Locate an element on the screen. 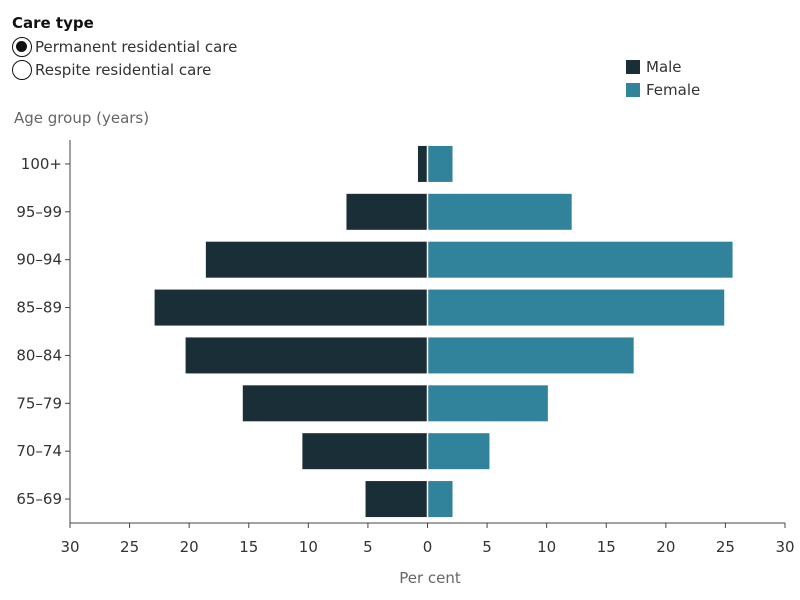 This screenshot has height=600, width=800. radio-option-permanent: Permanent residential care is located at coordinates (124, 46).